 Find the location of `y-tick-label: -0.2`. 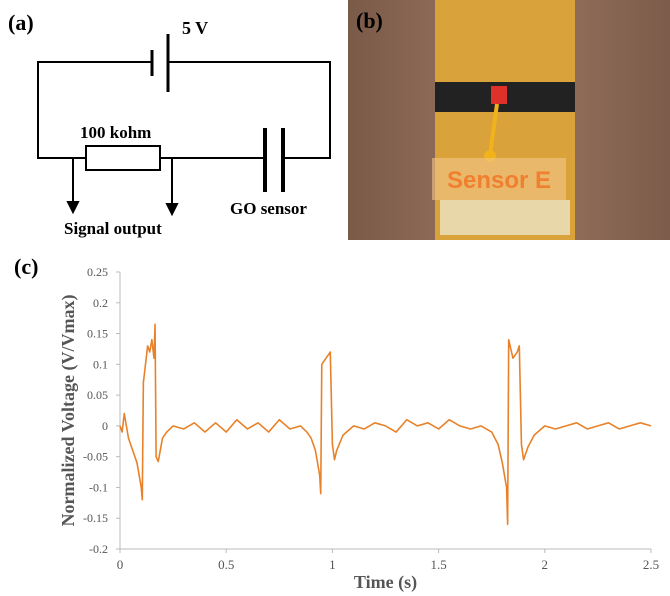

y-tick-label: -0.2 is located at coordinates (98, 549).